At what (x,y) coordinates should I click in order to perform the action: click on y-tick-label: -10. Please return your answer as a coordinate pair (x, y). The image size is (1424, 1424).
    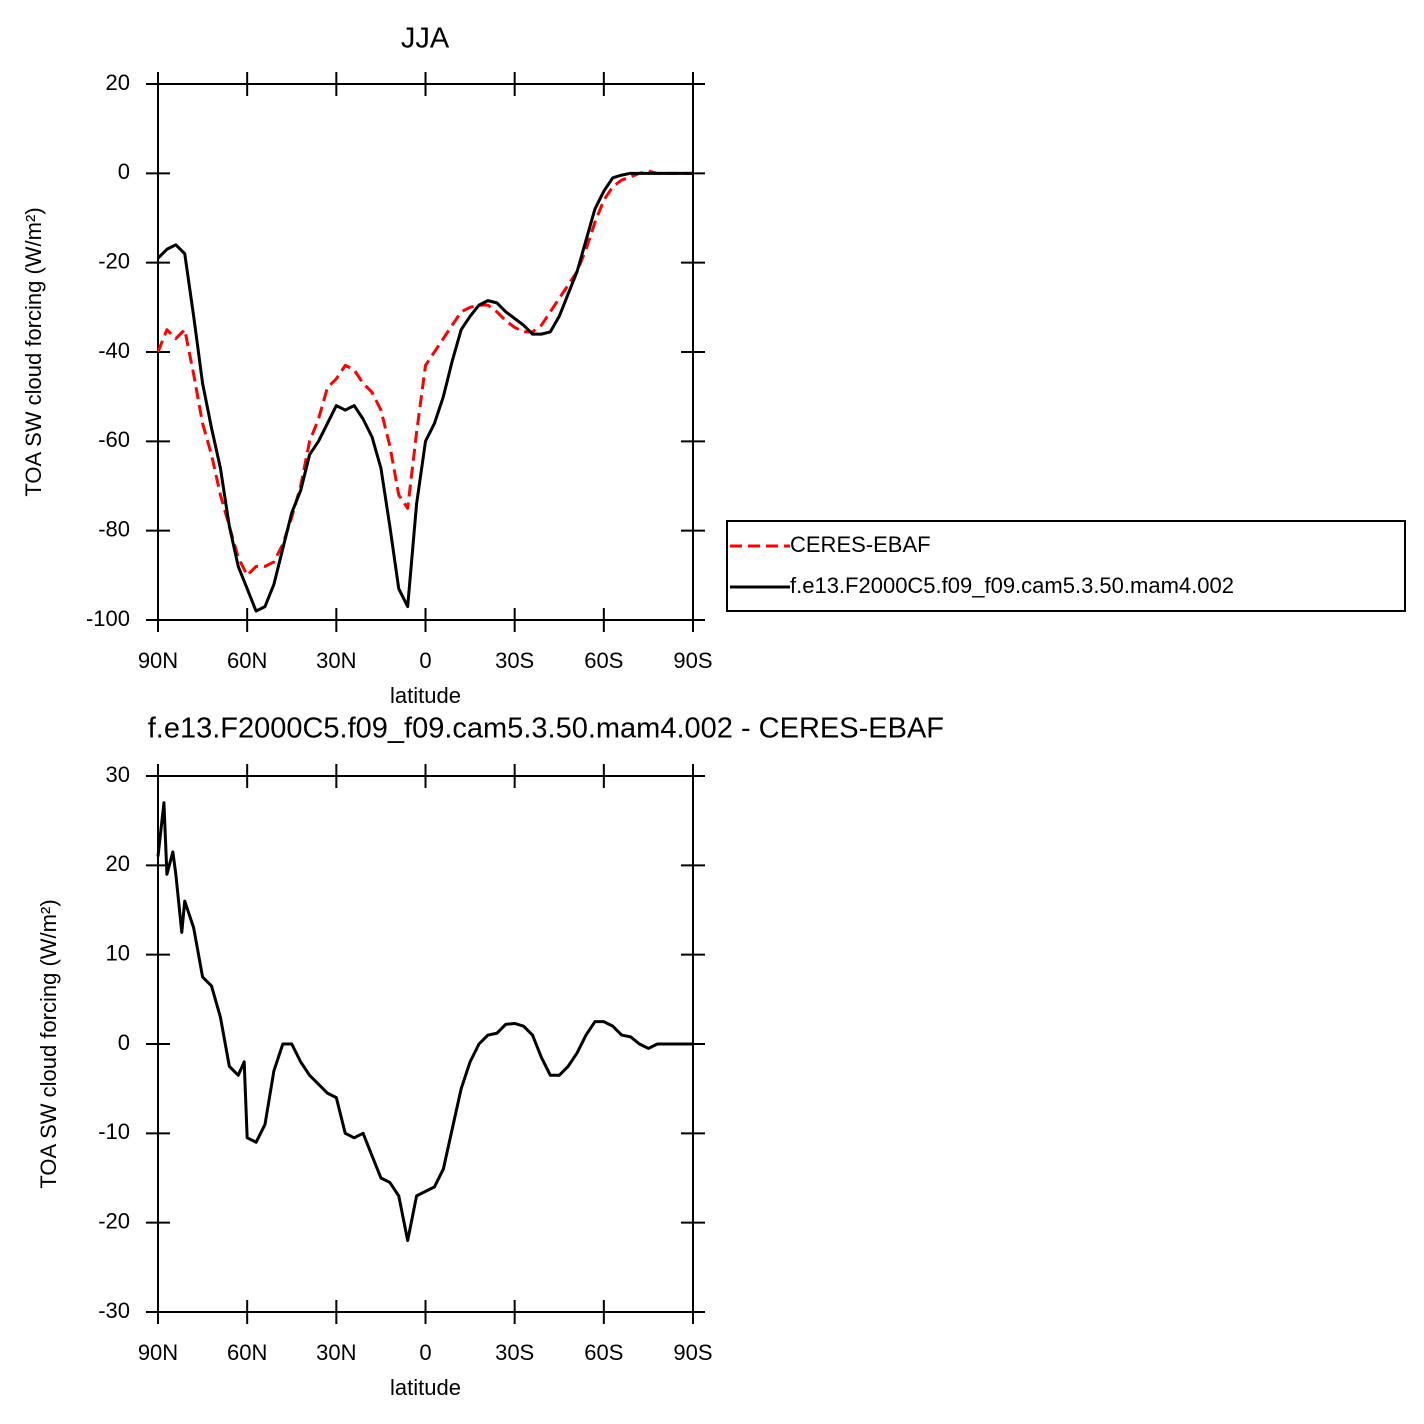
    Looking at the image, I should click on (114, 1131).